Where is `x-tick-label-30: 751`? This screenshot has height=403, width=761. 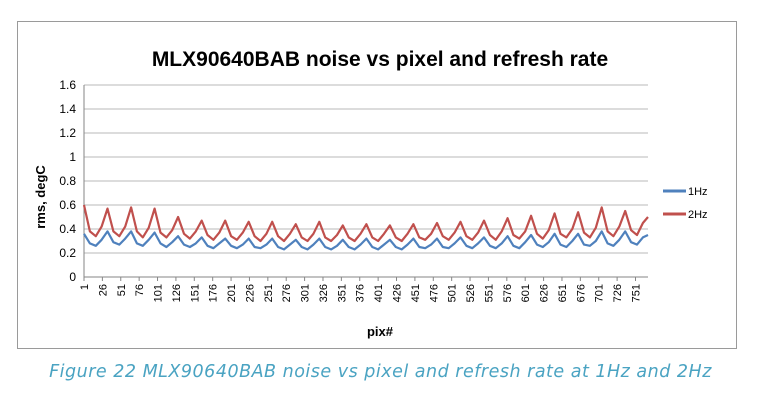 x-tick-label-30: 751 is located at coordinates (636, 293).